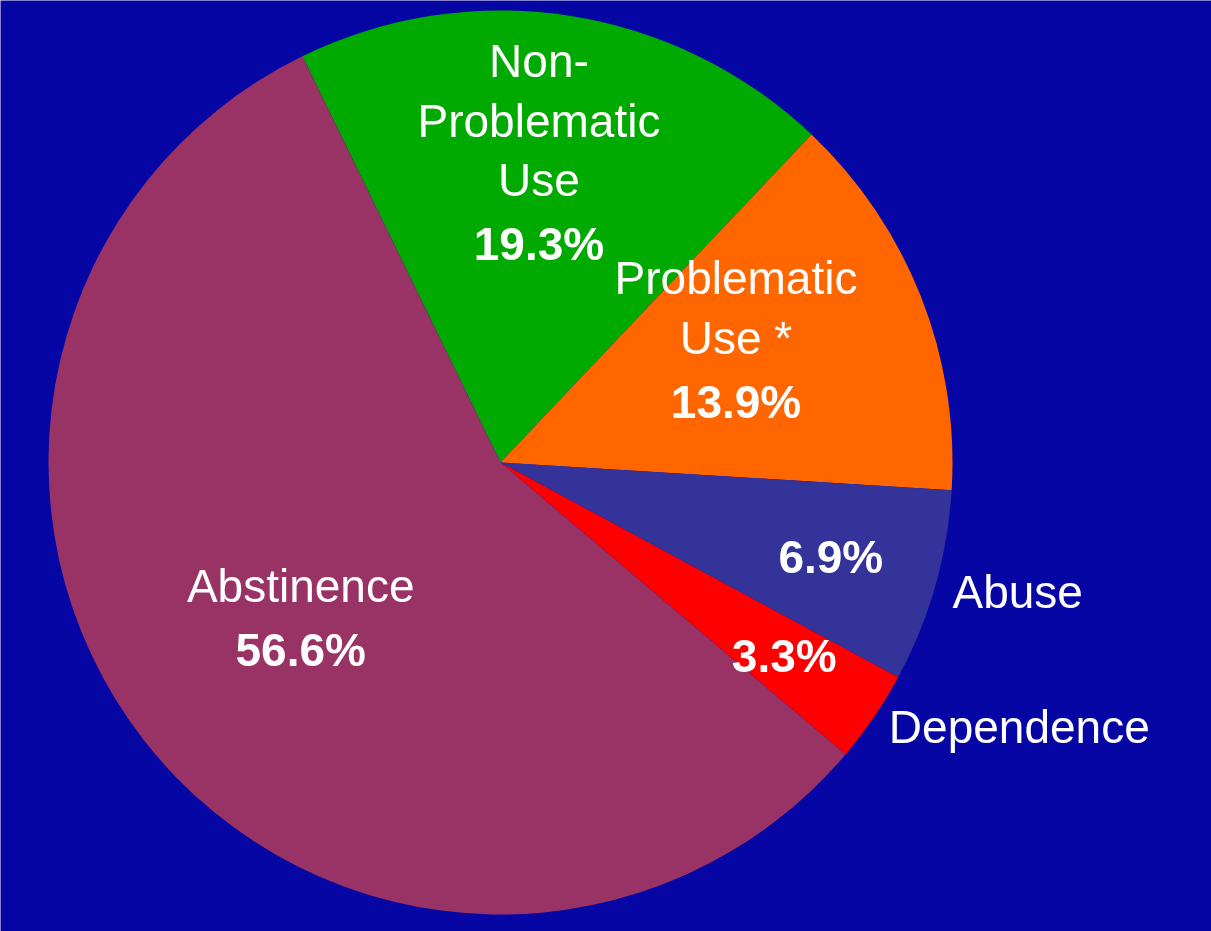 The image size is (1211, 931). What do you see at coordinates (784, 656) in the screenshot?
I see `data-label: 3.3%` at bounding box center [784, 656].